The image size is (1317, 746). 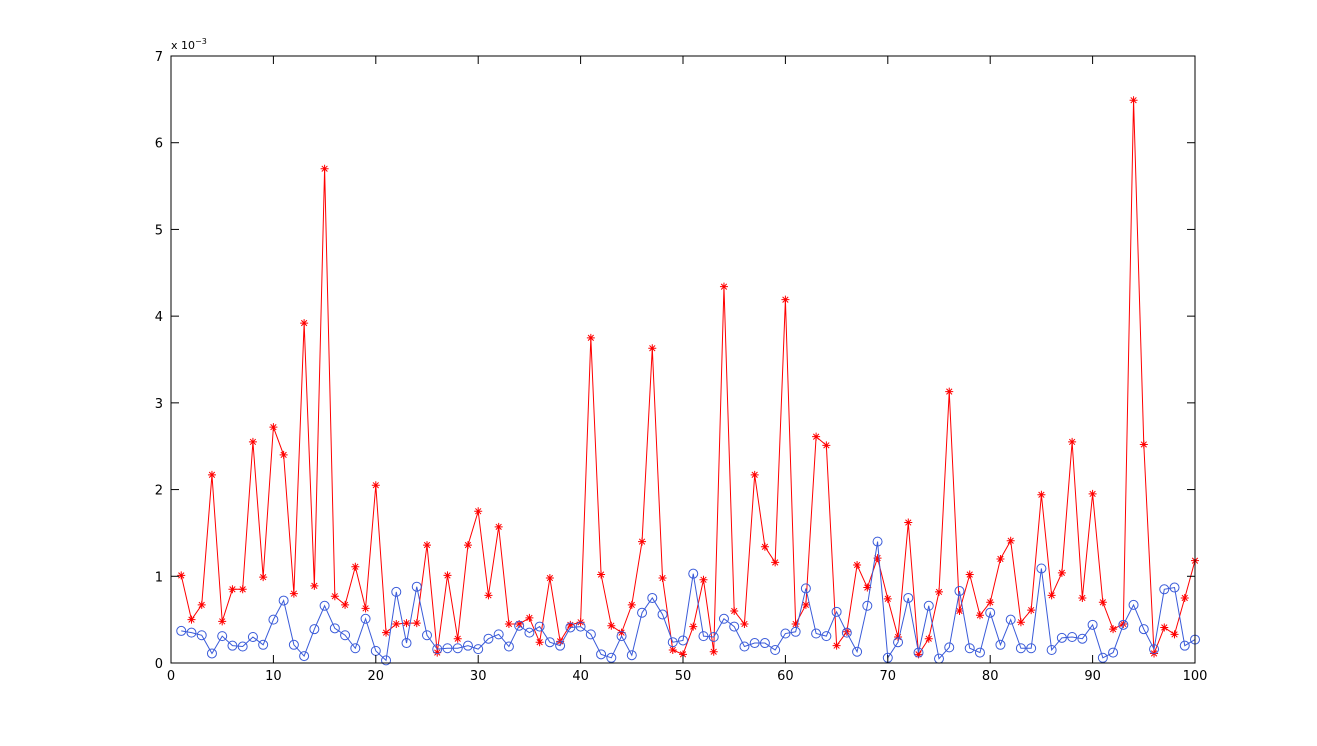 I want to click on x-tick-label: 50, so click(x=683, y=676).